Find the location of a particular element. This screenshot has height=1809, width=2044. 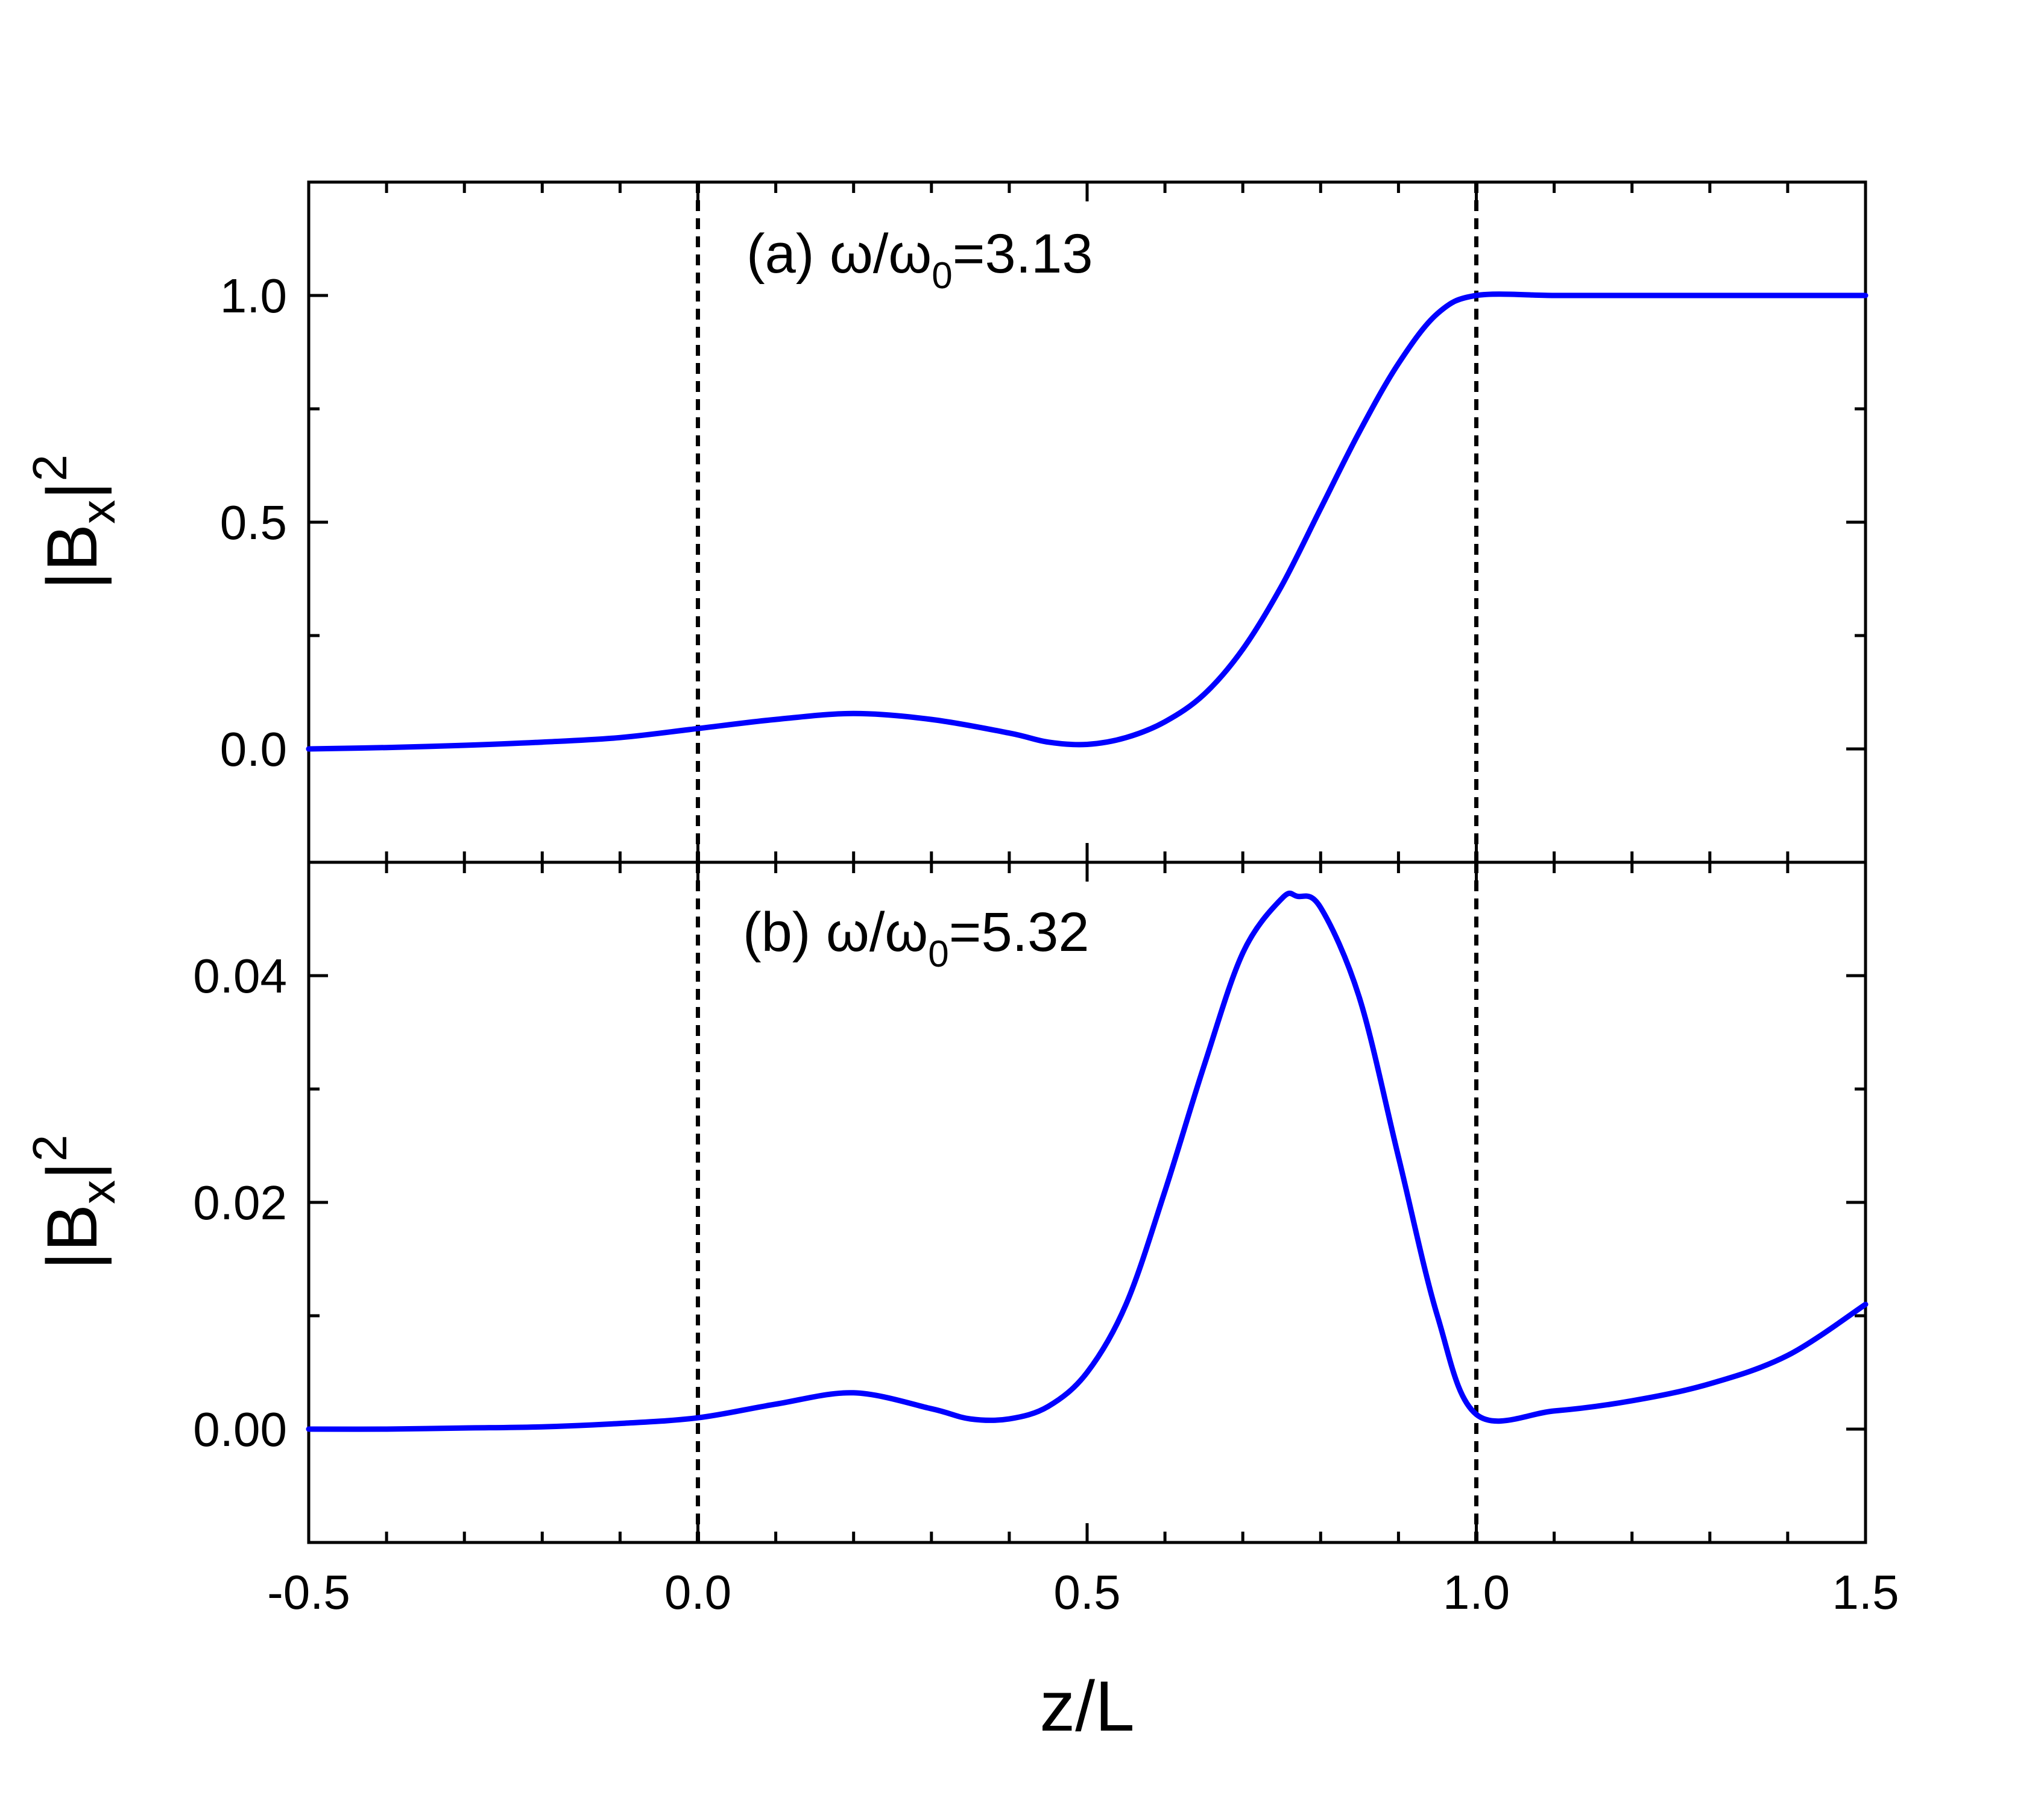

x-axis: -0.5 0.0 0.5 1.0 1.5 is located at coordinates (1083, 1592).